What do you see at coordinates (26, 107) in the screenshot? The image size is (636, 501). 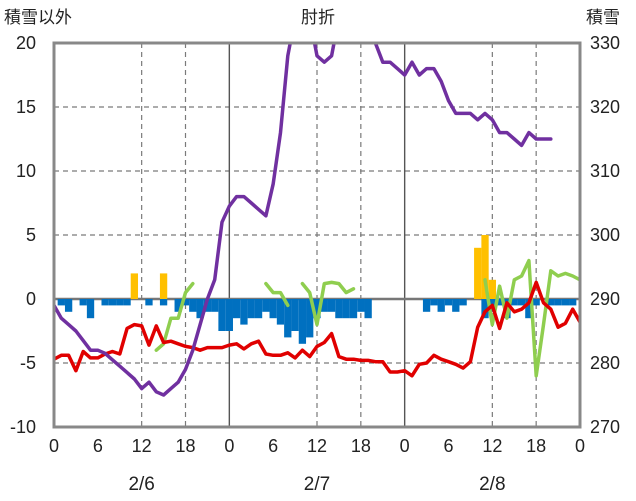 I see `left-tick-label: 15` at bounding box center [26, 107].